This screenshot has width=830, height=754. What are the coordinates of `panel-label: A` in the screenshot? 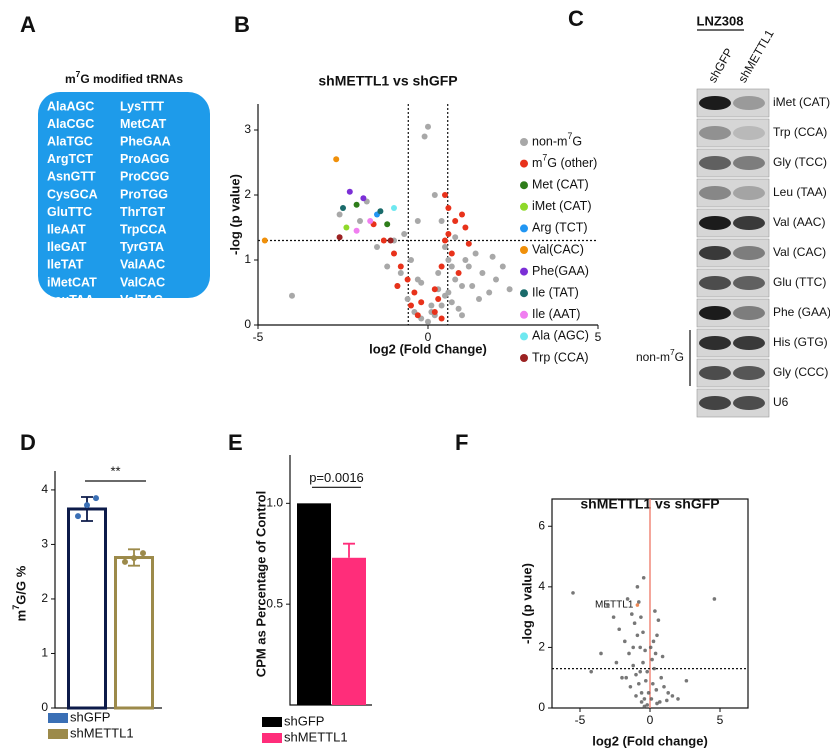 It's located at (28, 24).